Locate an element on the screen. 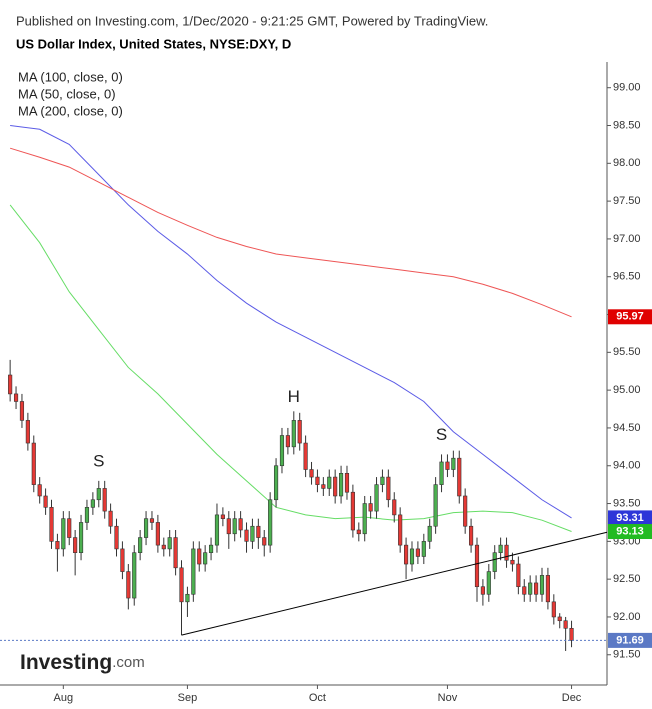 The width and height of the screenshot is (652, 709). logo: Investing.com is located at coordinates (82, 662).